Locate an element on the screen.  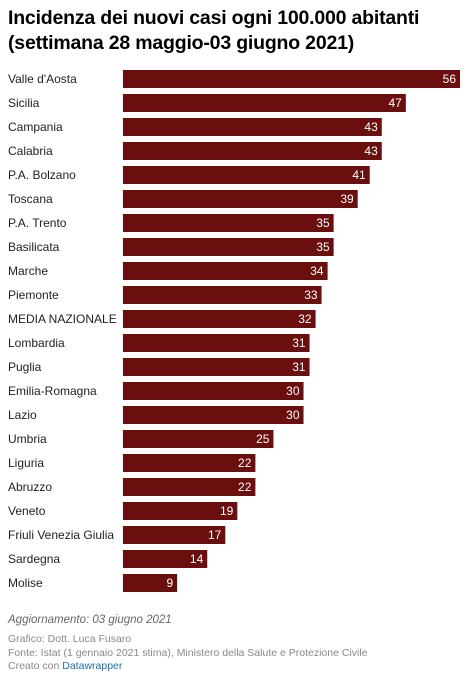
bar-row: Lombardia 31 is located at coordinates (159, 343).